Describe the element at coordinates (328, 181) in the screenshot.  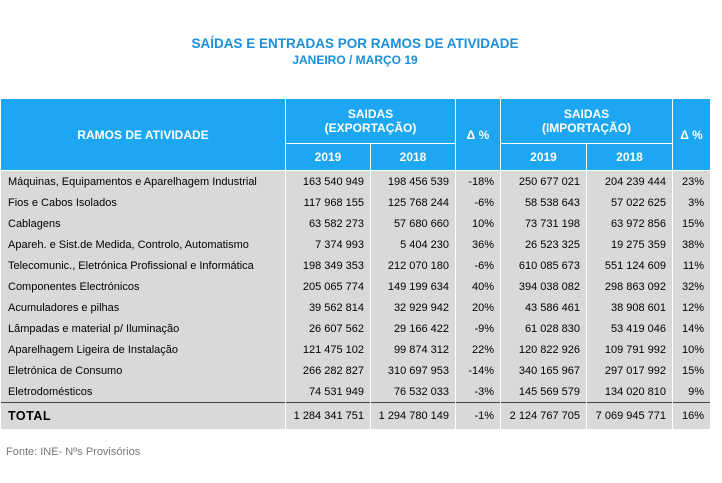
I see `value-cell: 163 540 949` at that location.